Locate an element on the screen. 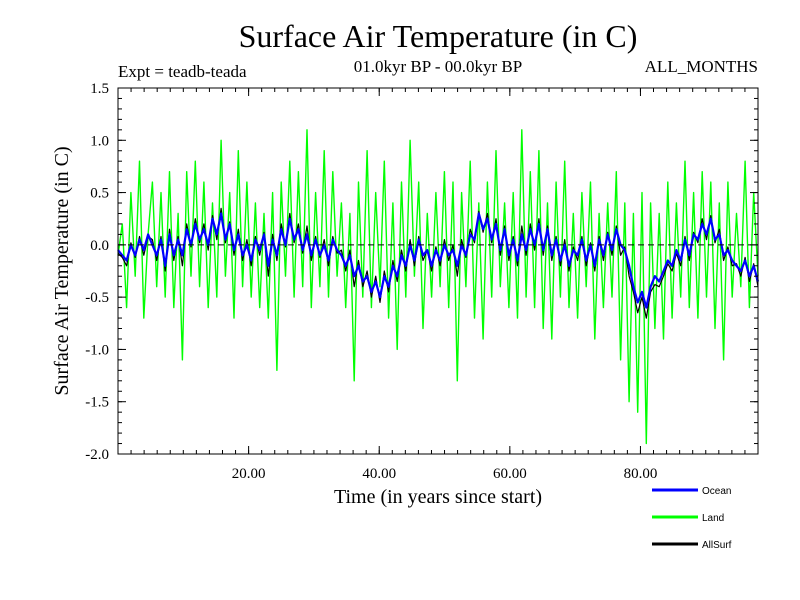  legend-label-ocean: Ocean is located at coordinates (716, 491).